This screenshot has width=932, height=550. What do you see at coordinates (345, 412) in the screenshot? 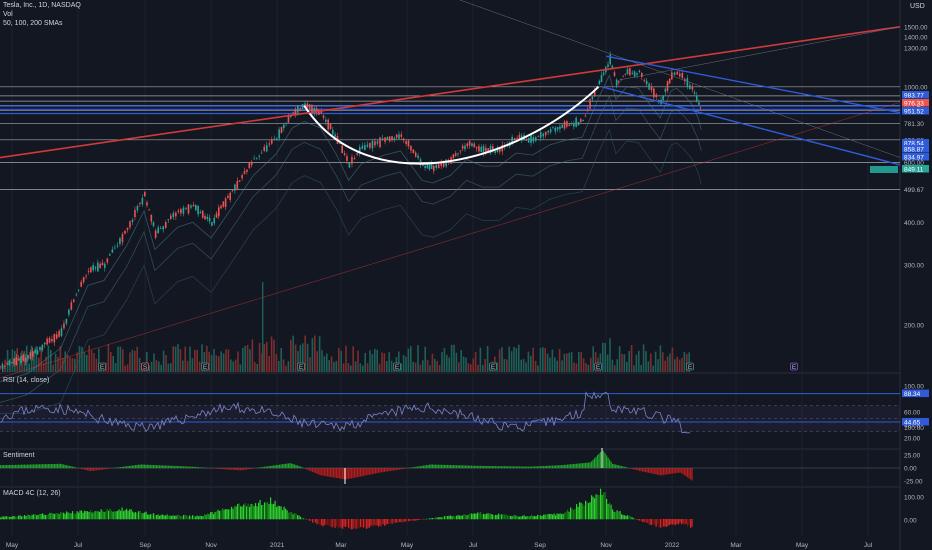
I see `rsi-line` at bounding box center [345, 412].